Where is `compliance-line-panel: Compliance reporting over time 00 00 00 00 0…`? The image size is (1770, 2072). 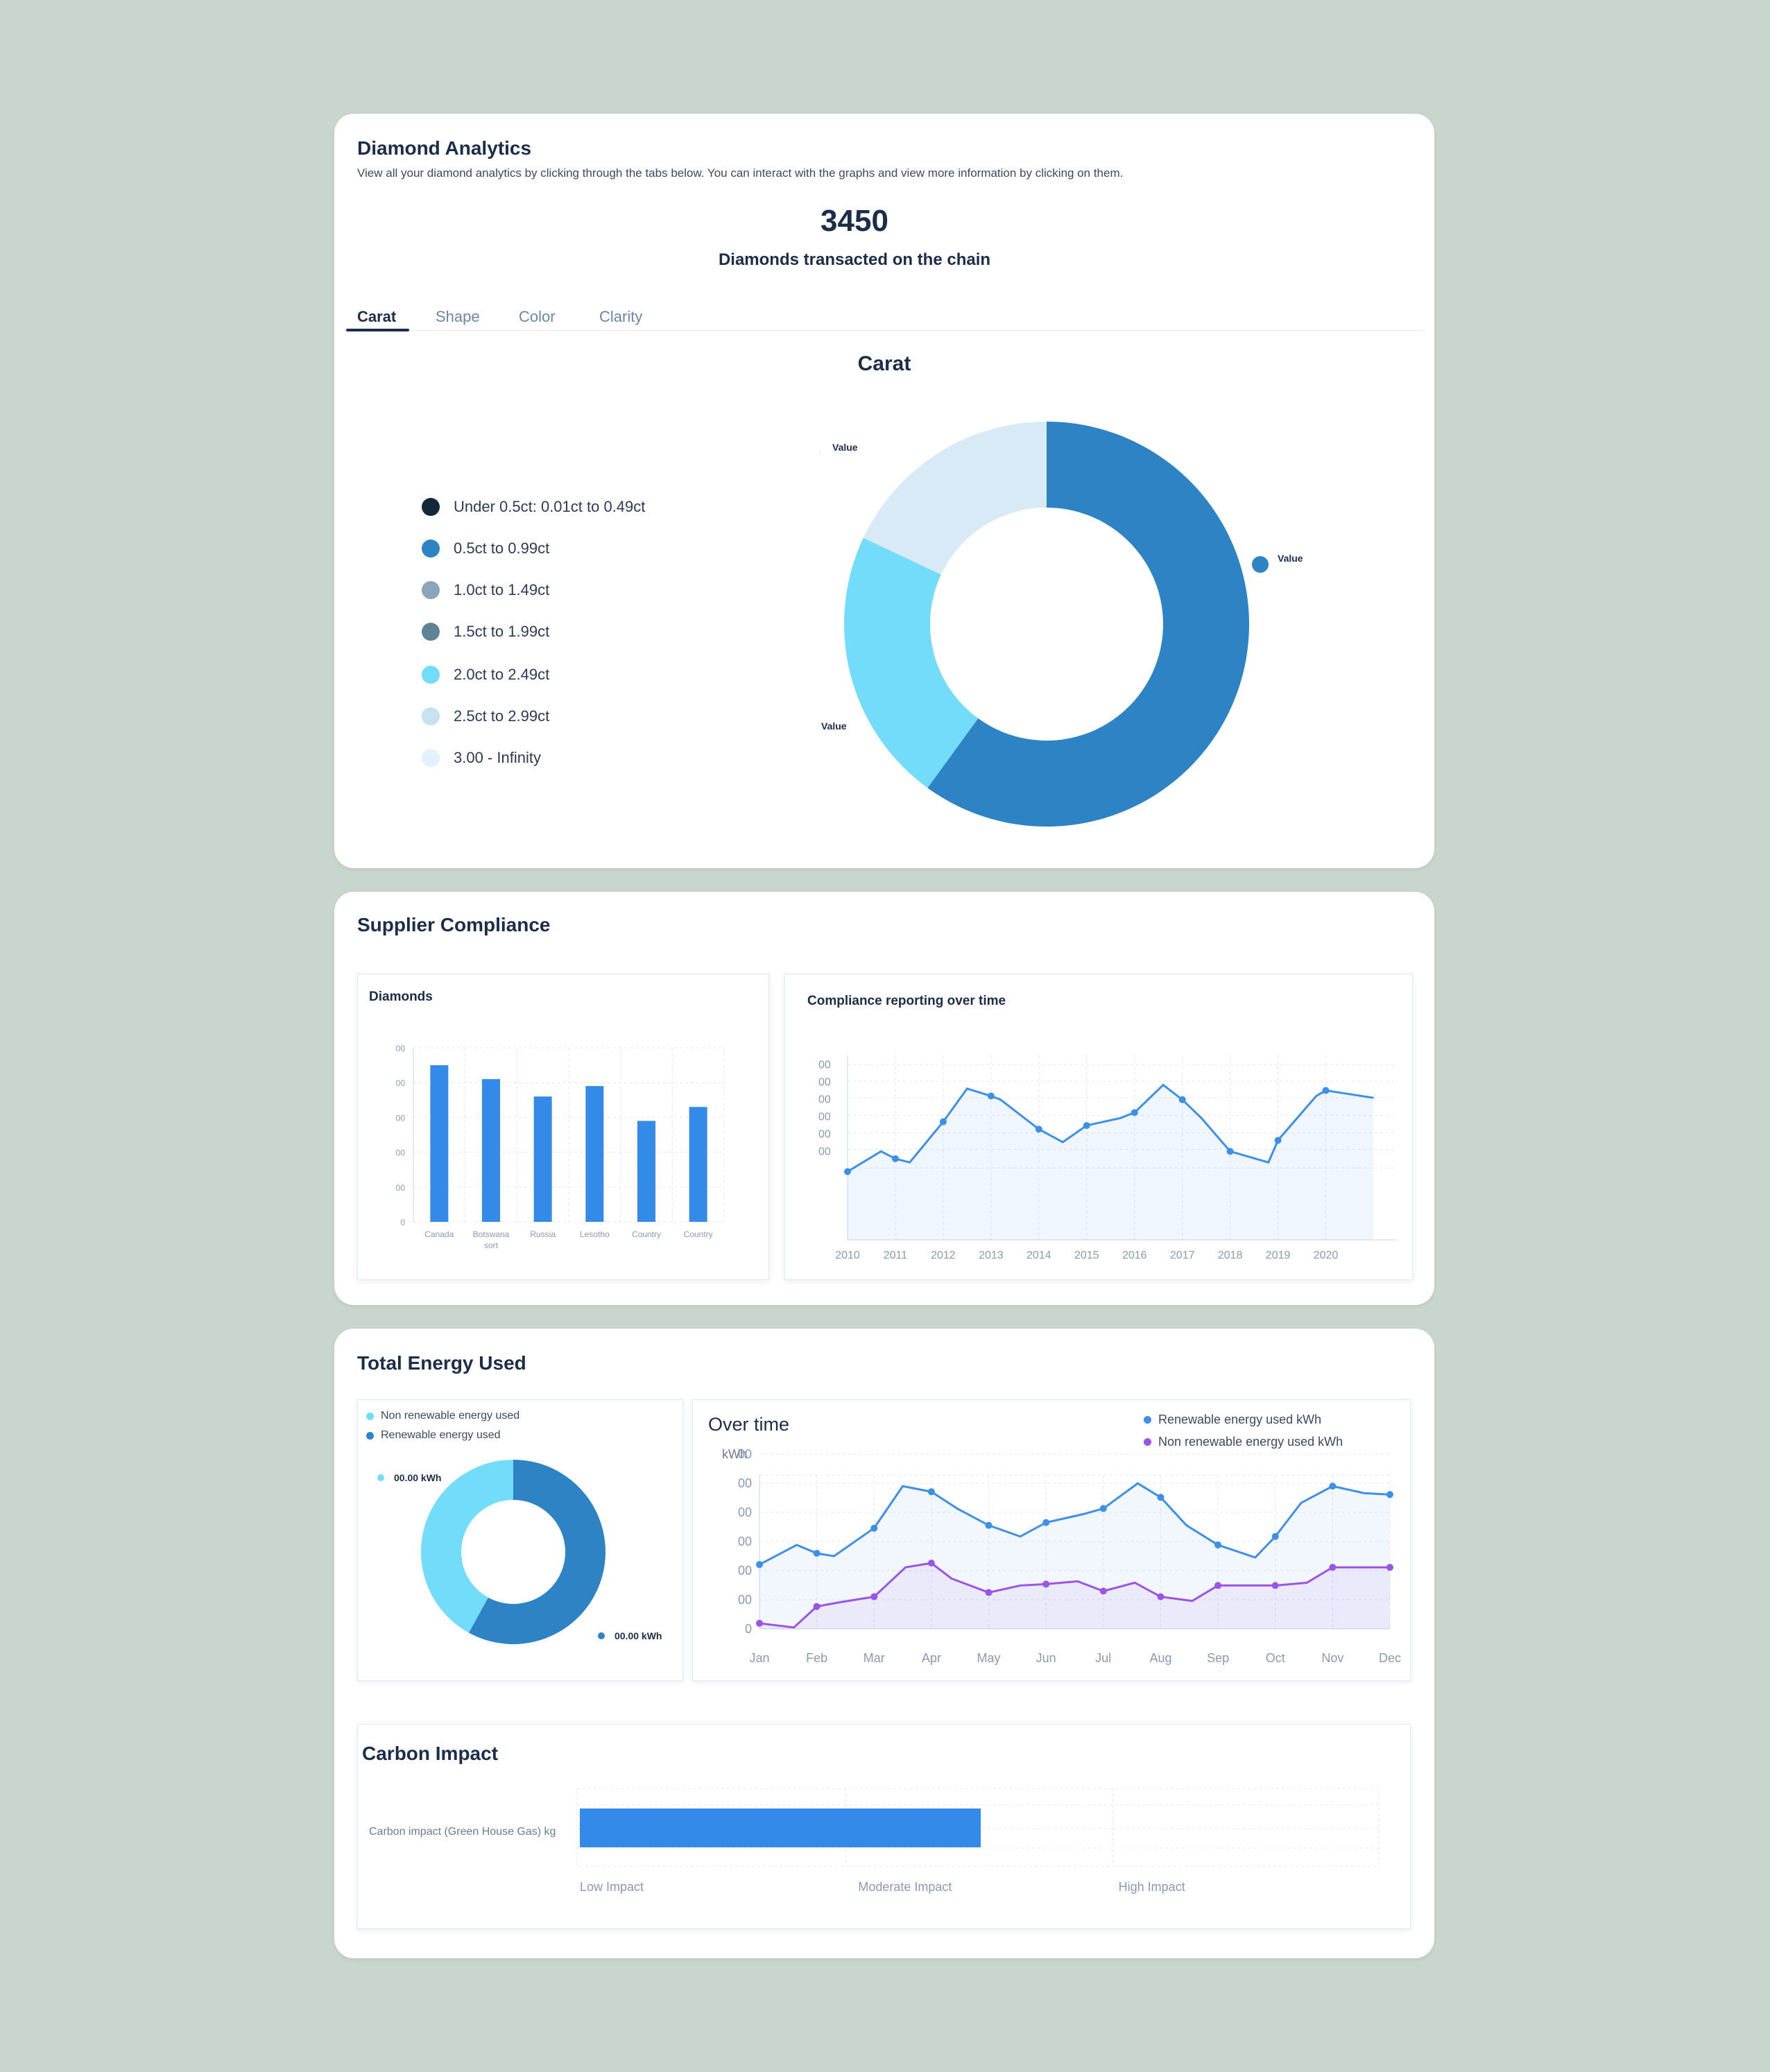
compliance-line-panel: Compliance reporting over time 00 00 00 00 0… is located at coordinates (1098, 1127).